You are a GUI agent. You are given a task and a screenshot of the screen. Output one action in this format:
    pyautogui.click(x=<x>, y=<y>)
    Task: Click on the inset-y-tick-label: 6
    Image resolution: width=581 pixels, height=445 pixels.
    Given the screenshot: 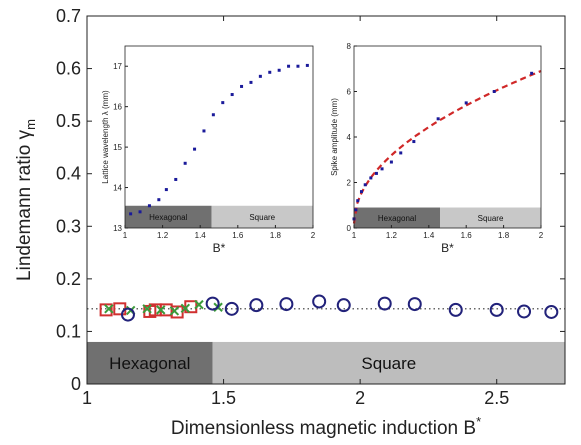 What is the action you would take?
    pyautogui.click(x=349, y=92)
    